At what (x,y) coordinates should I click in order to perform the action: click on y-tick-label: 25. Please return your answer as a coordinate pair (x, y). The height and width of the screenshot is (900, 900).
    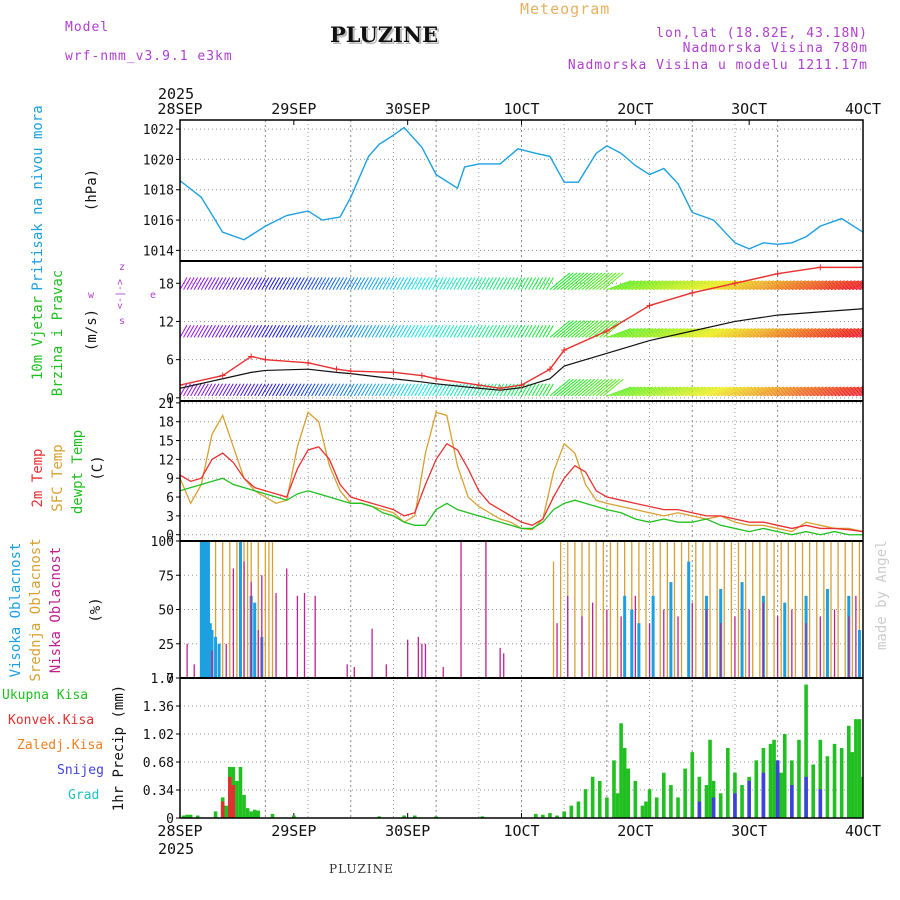
    Looking at the image, I should click on (166, 645).